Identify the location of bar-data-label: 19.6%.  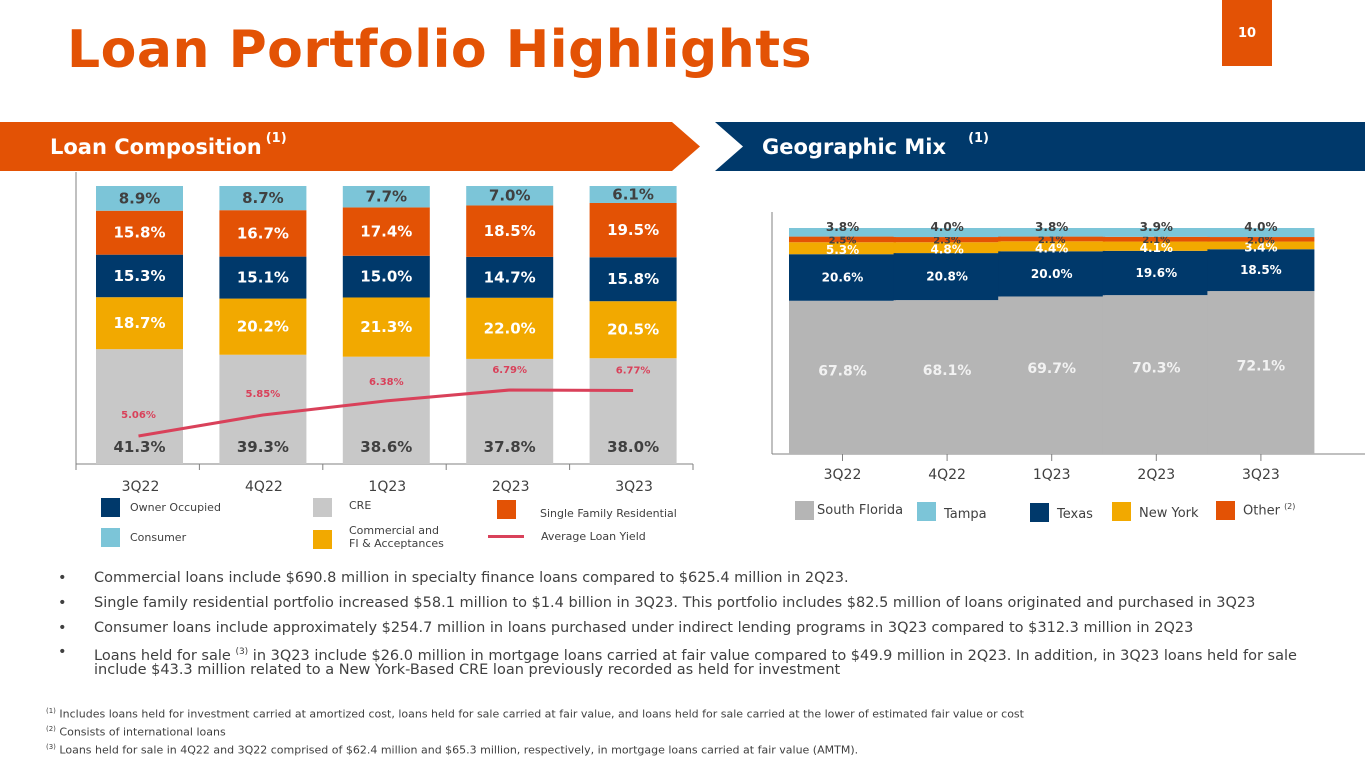
(1156, 273).